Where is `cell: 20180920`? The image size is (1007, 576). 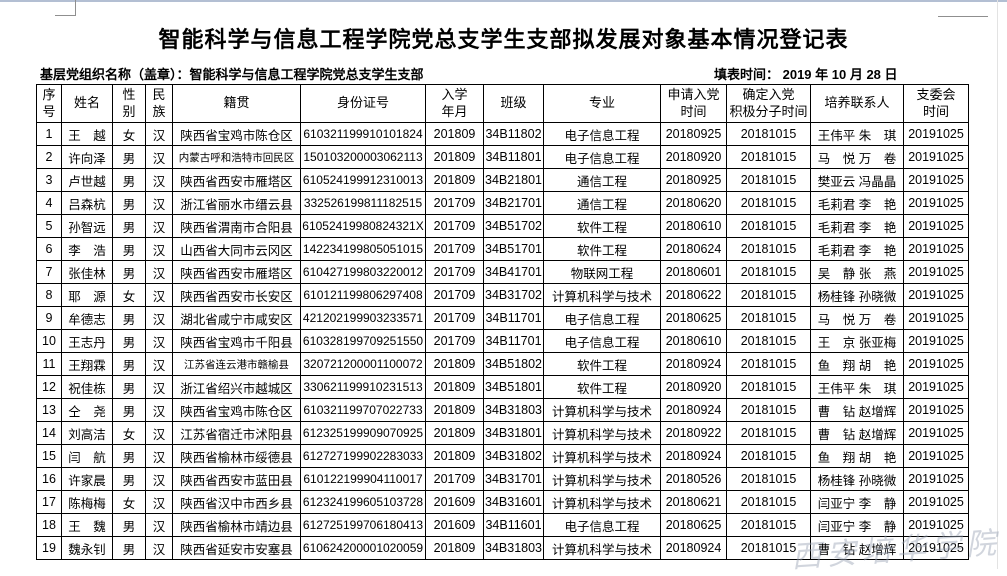
cell: 20180920 is located at coordinates (693, 387).